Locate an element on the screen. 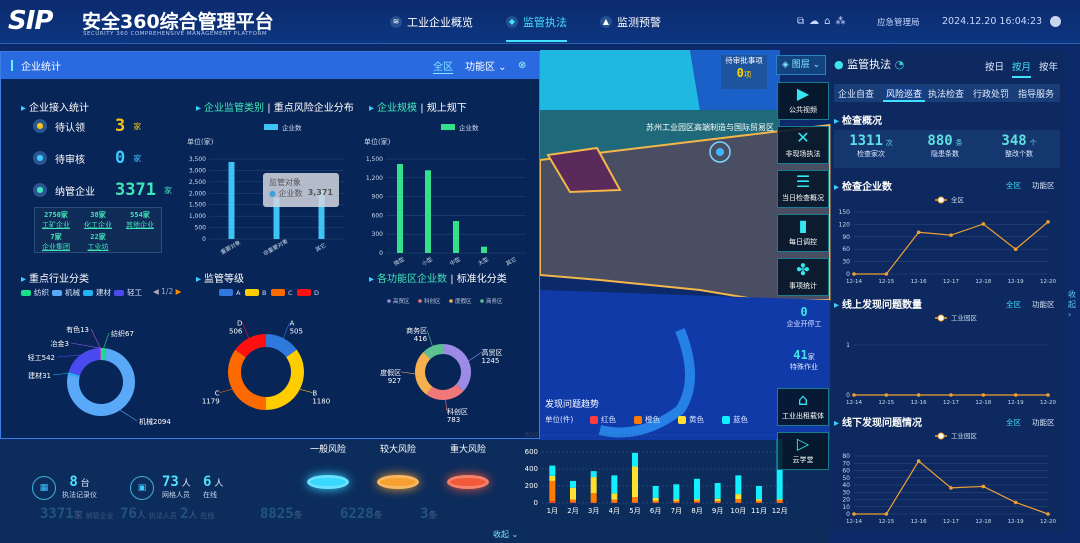 Image resolution: width=1080 pixels, height=543 pixels. right-tab: 行政处罚 is located at coordinates (991, 95).